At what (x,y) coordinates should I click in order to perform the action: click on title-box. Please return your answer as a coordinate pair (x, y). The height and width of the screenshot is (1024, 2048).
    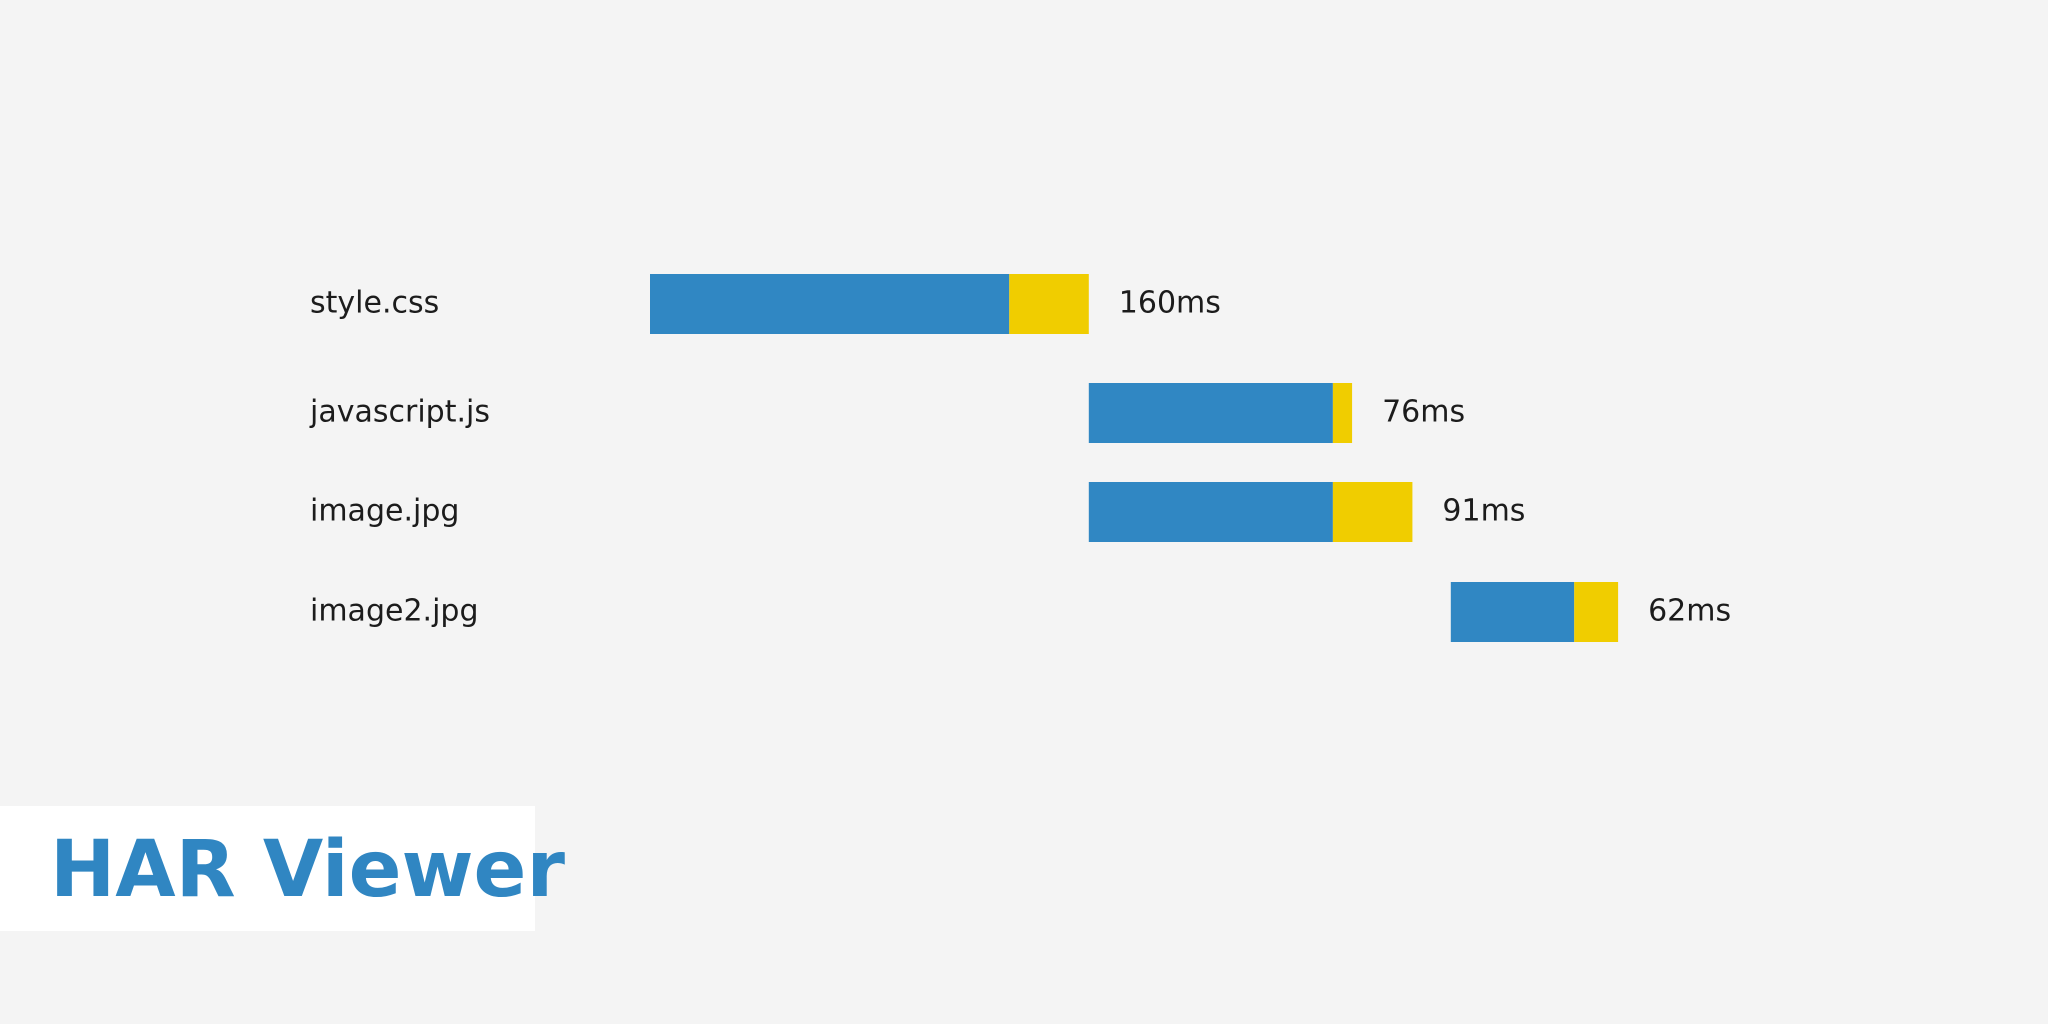
    Looking at the image, I should click on (267, 868).